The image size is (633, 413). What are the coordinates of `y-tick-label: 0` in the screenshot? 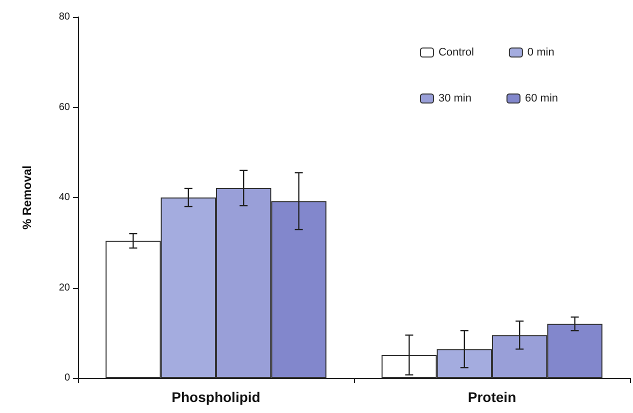 It's located at (67, 378).